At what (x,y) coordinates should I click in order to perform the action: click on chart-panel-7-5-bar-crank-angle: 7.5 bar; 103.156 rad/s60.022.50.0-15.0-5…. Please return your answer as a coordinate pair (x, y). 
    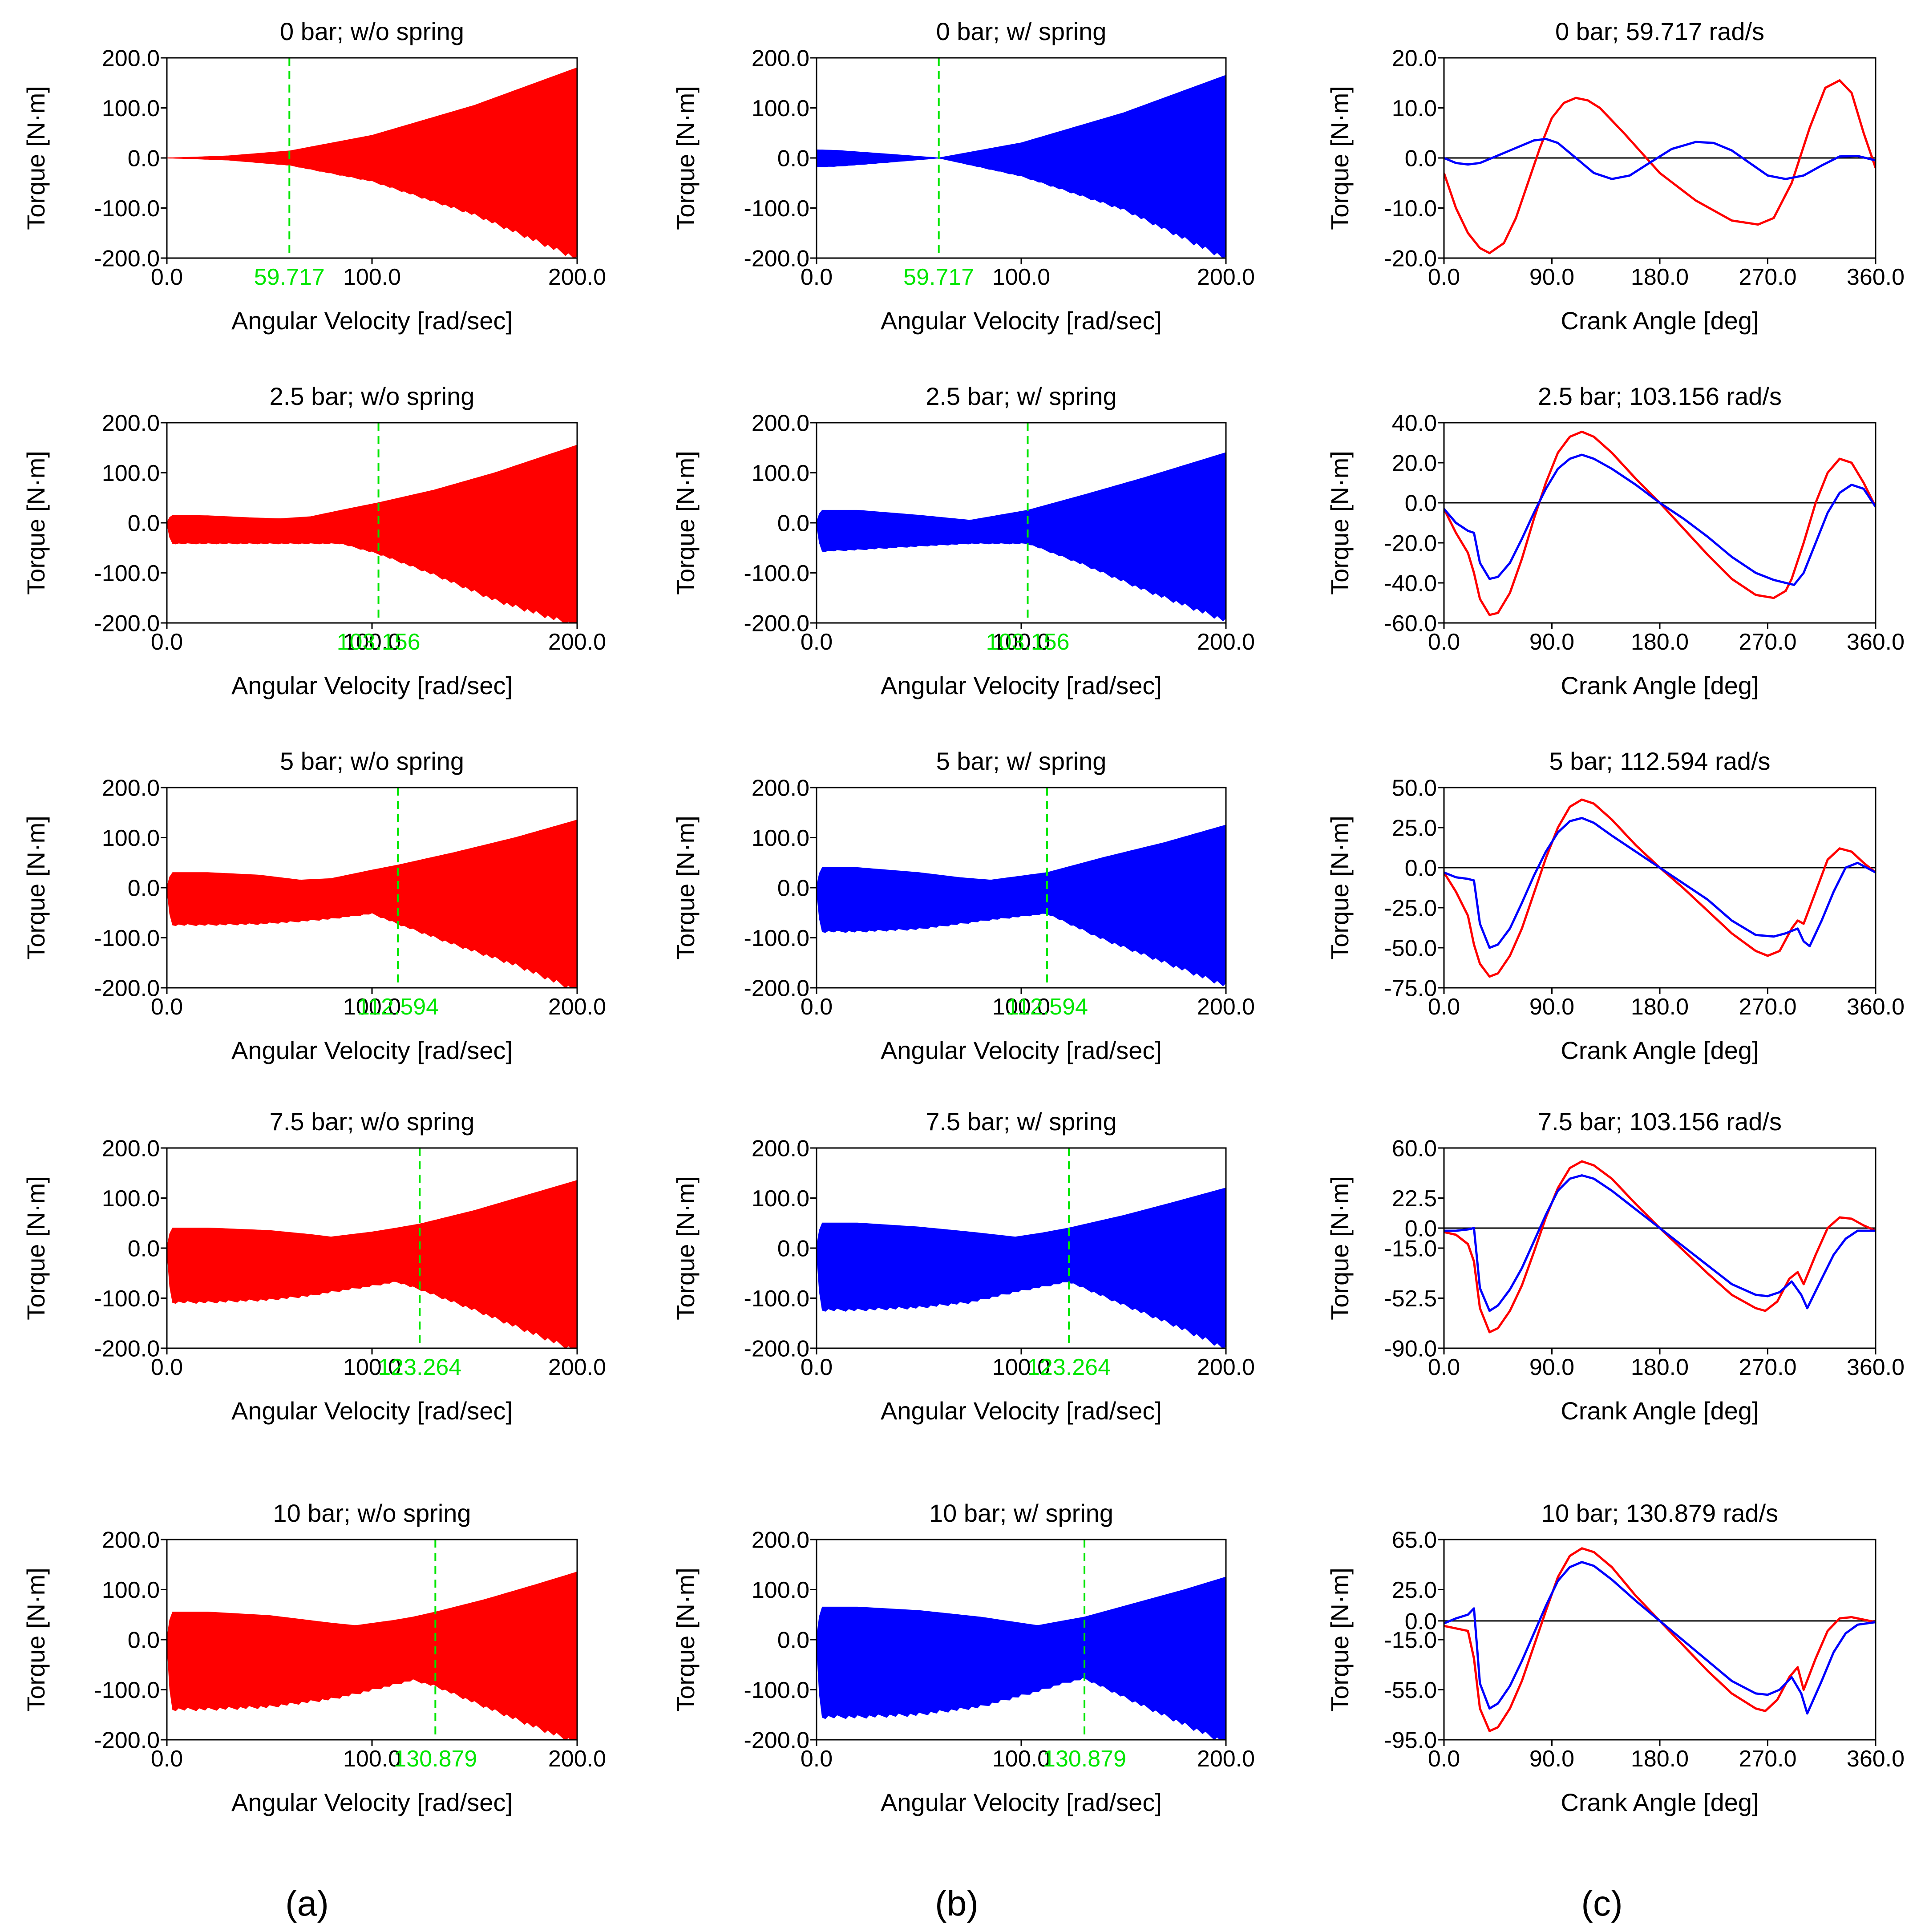
    Looking at the image, I should click on (1615, 1266).